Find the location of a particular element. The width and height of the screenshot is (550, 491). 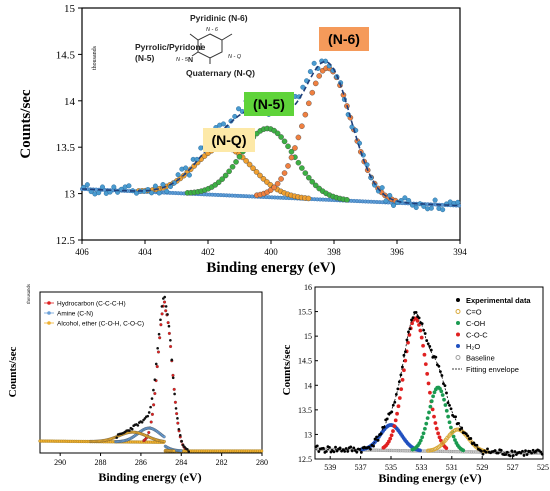

legend-label: Amine (C-N) is located at coordinates (75, 314).